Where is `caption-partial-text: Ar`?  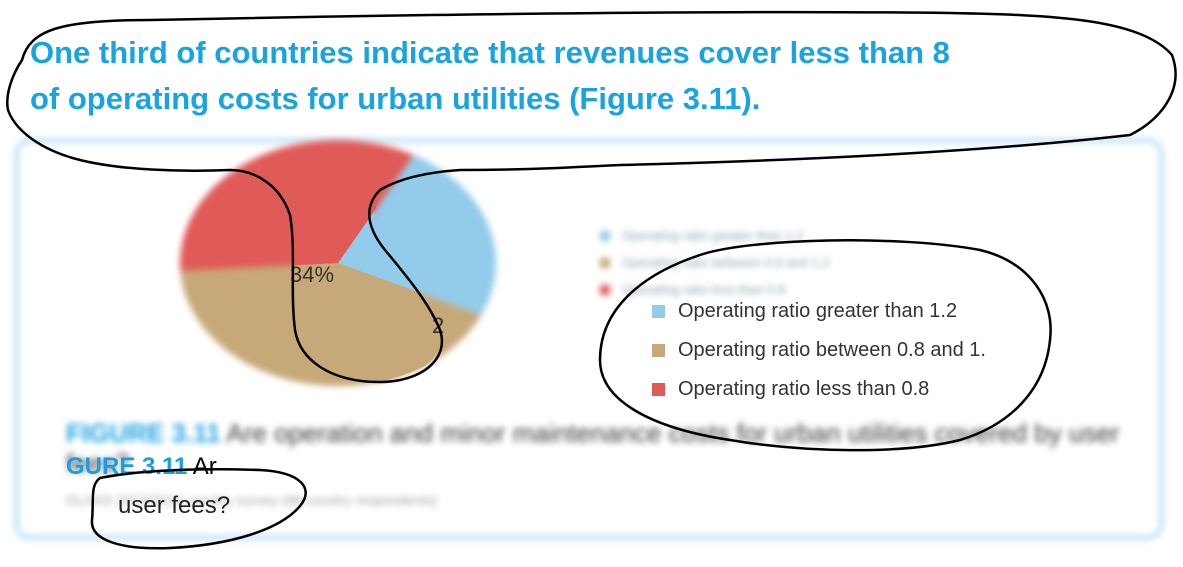
caption-partial-text: Ar is located at coordinates (204, 466).